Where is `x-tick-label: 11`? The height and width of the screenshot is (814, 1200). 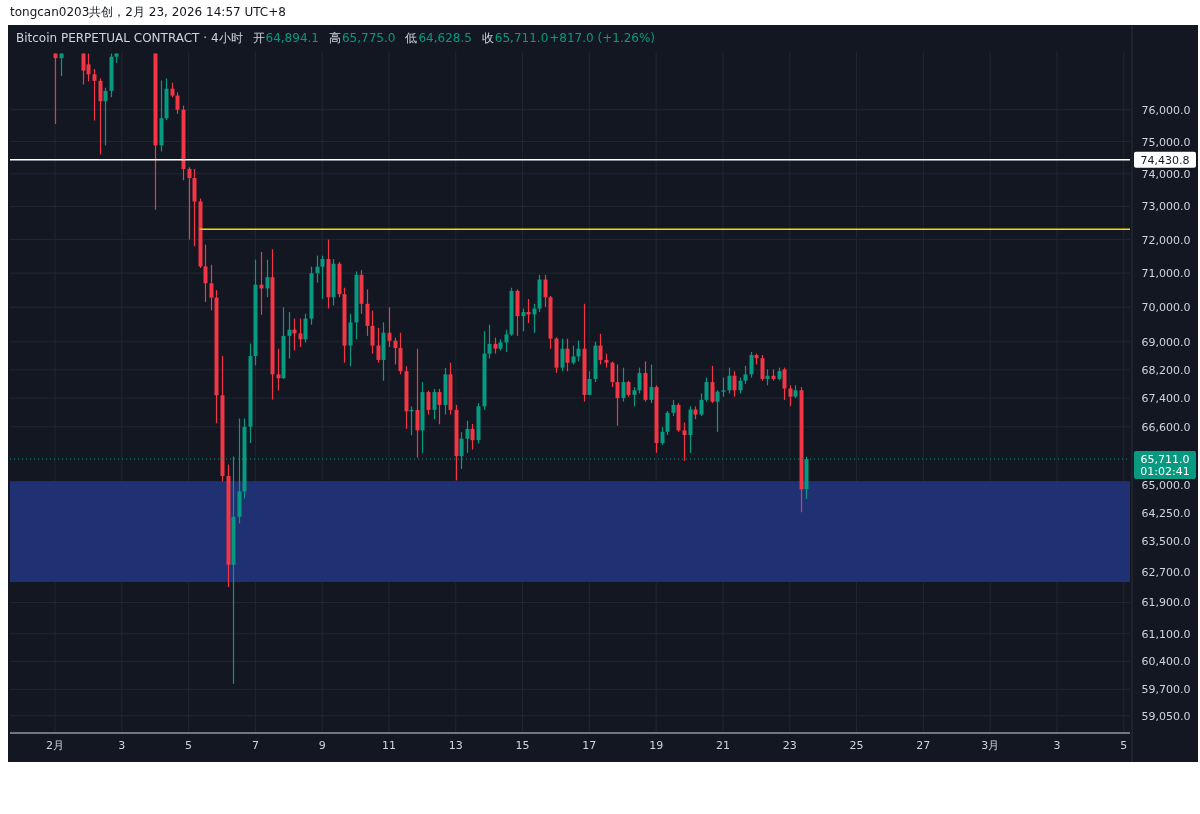 x-tick-label: 11 is located at coordinates (388, 745).